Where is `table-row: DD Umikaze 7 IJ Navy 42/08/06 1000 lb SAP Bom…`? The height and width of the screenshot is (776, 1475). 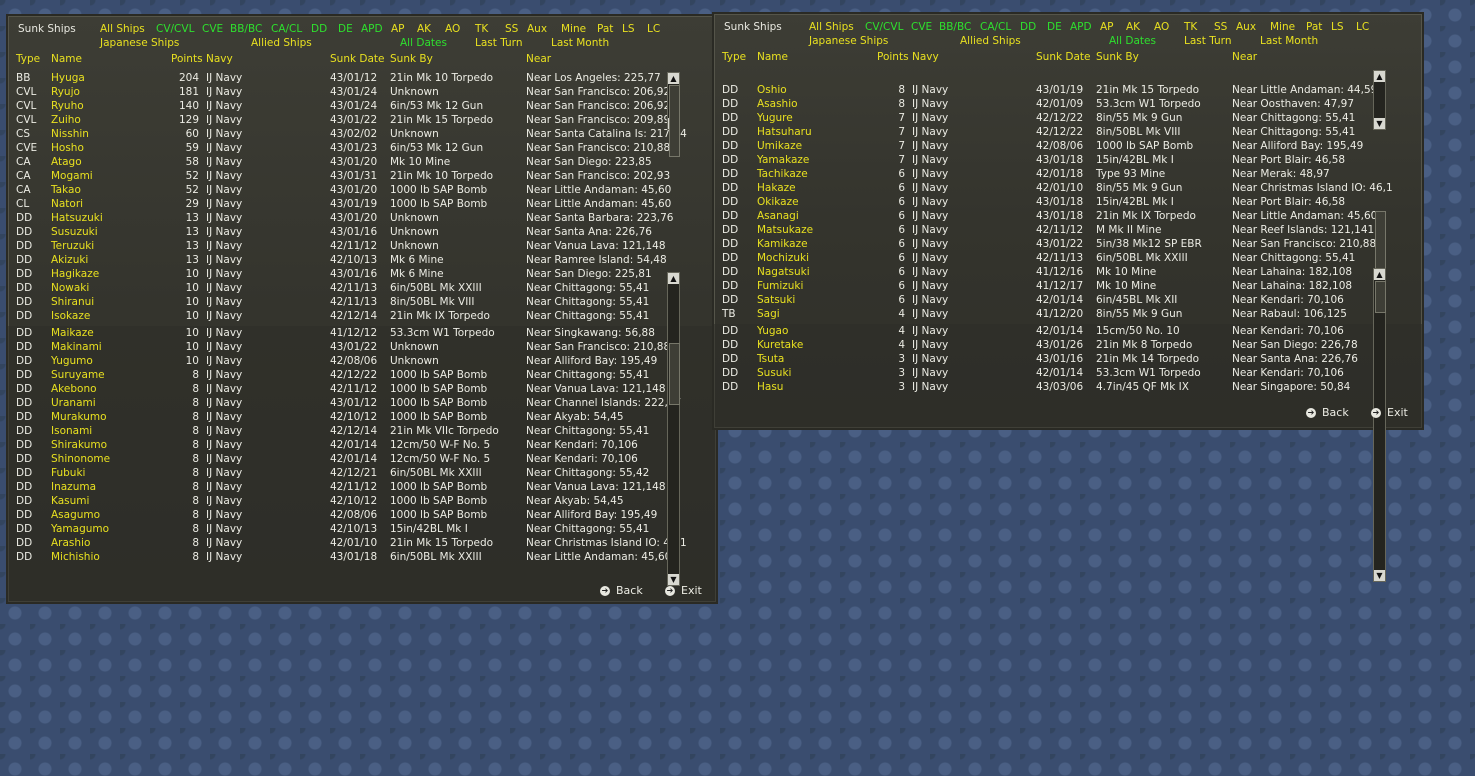
table-row: DD Umikaze 7 IJ Navy 42/08/06 1000 lb SAP Bom… is located at coordinates (1044, 146).